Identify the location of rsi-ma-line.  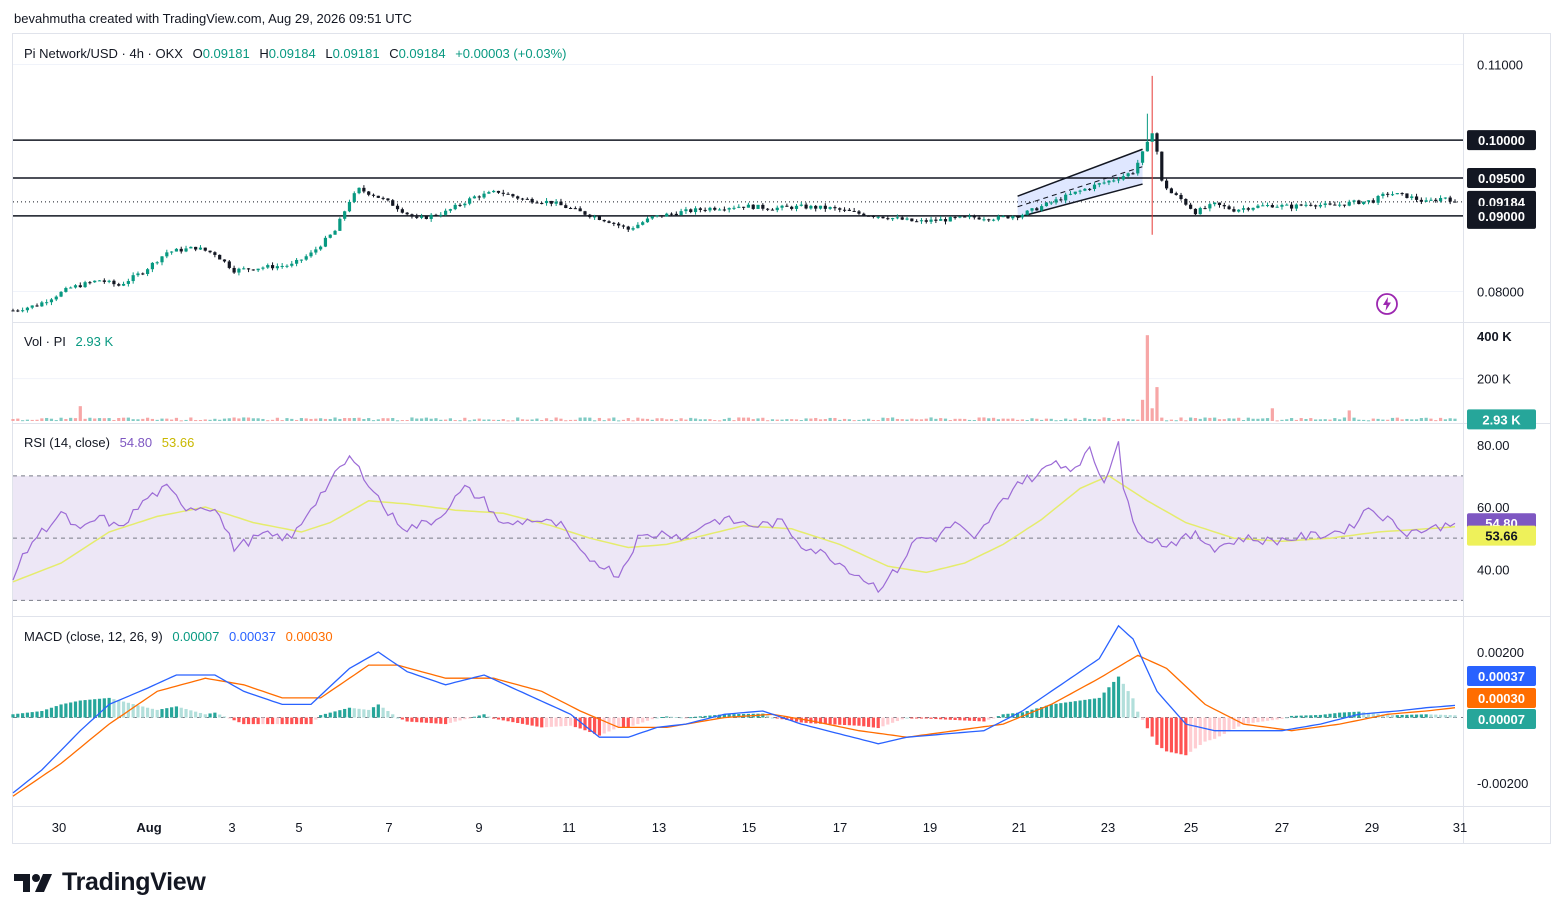
(734, 529).